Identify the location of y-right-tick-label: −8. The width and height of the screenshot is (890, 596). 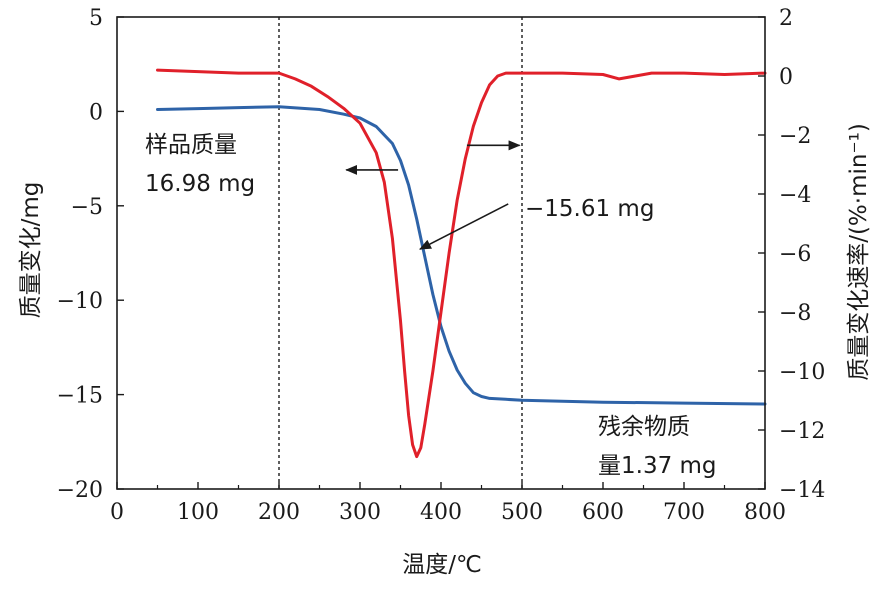
(795, 313).